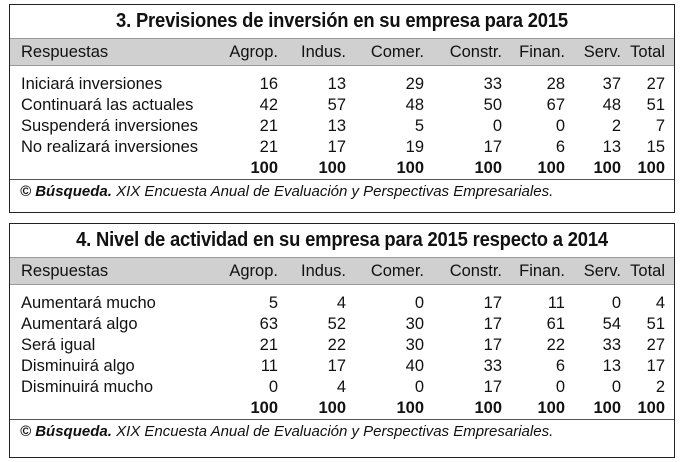 Image resolution: width=685 pixels, height=462 pixels. I want to click on cell-value: 28, so click(555, 84).